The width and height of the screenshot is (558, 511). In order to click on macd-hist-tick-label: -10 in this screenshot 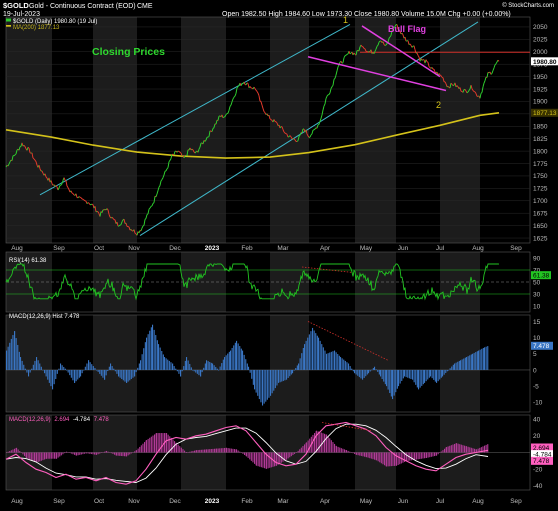, I will do `click(538, 403)`.